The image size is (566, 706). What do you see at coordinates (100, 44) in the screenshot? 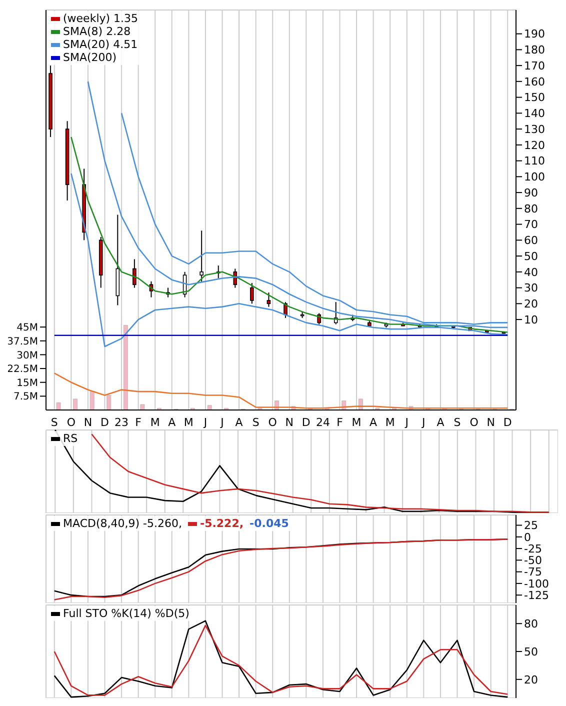
I see `legend-label: SMA(20) 4.51` at bounding box center [100, 44].